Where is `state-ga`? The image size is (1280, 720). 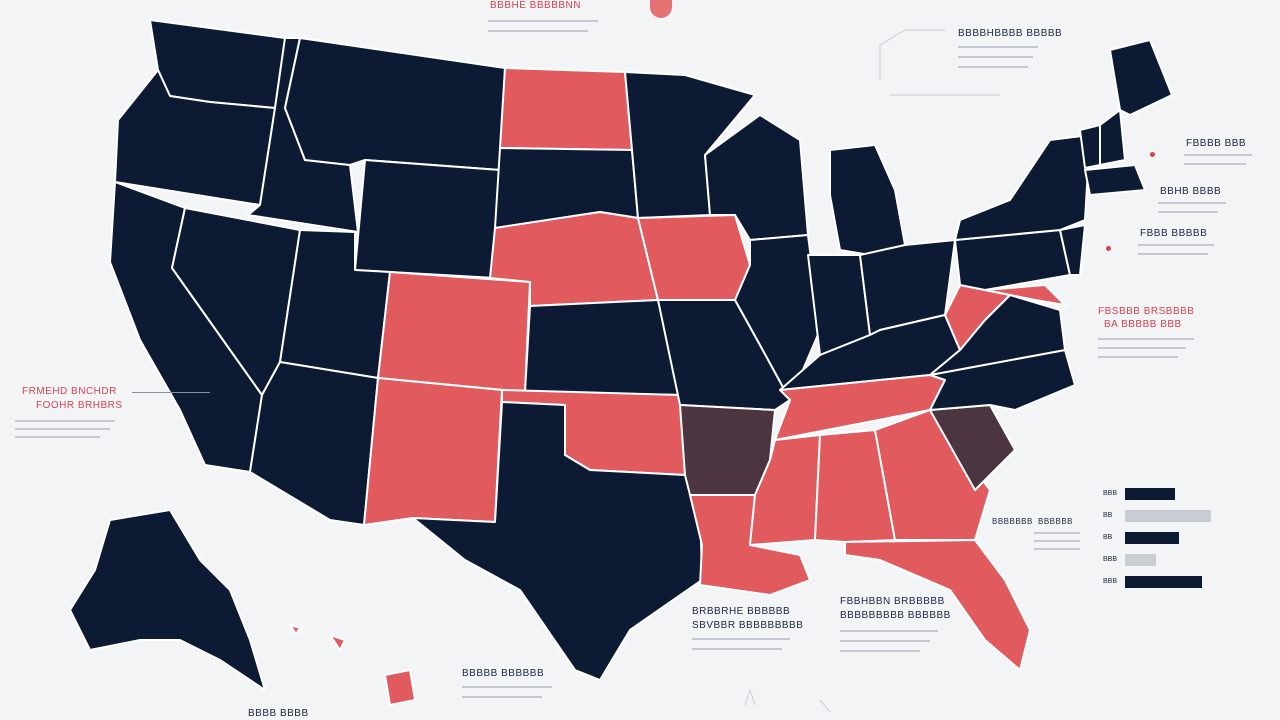 state-ga is located at coordinates (932, 475).